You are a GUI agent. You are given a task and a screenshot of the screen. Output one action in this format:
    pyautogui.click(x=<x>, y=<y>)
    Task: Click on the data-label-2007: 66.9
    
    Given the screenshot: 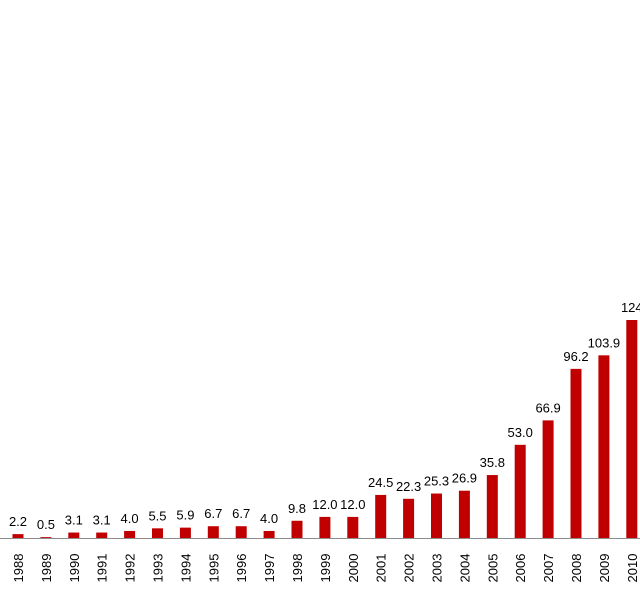 What is the action you would take?
    pyautogui.click(x=547, y=407)
    